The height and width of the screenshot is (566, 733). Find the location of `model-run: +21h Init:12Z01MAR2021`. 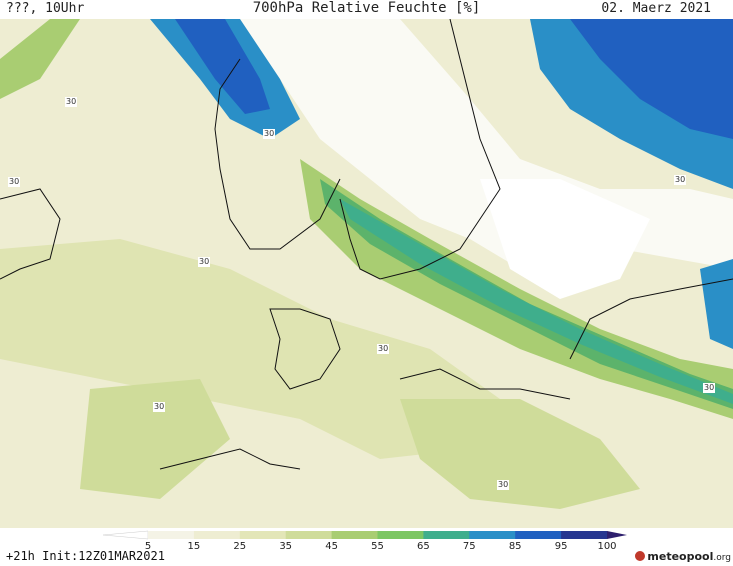

model-run: +21h Init:12Z01MAR2021 is located at coordinates (85, 556).